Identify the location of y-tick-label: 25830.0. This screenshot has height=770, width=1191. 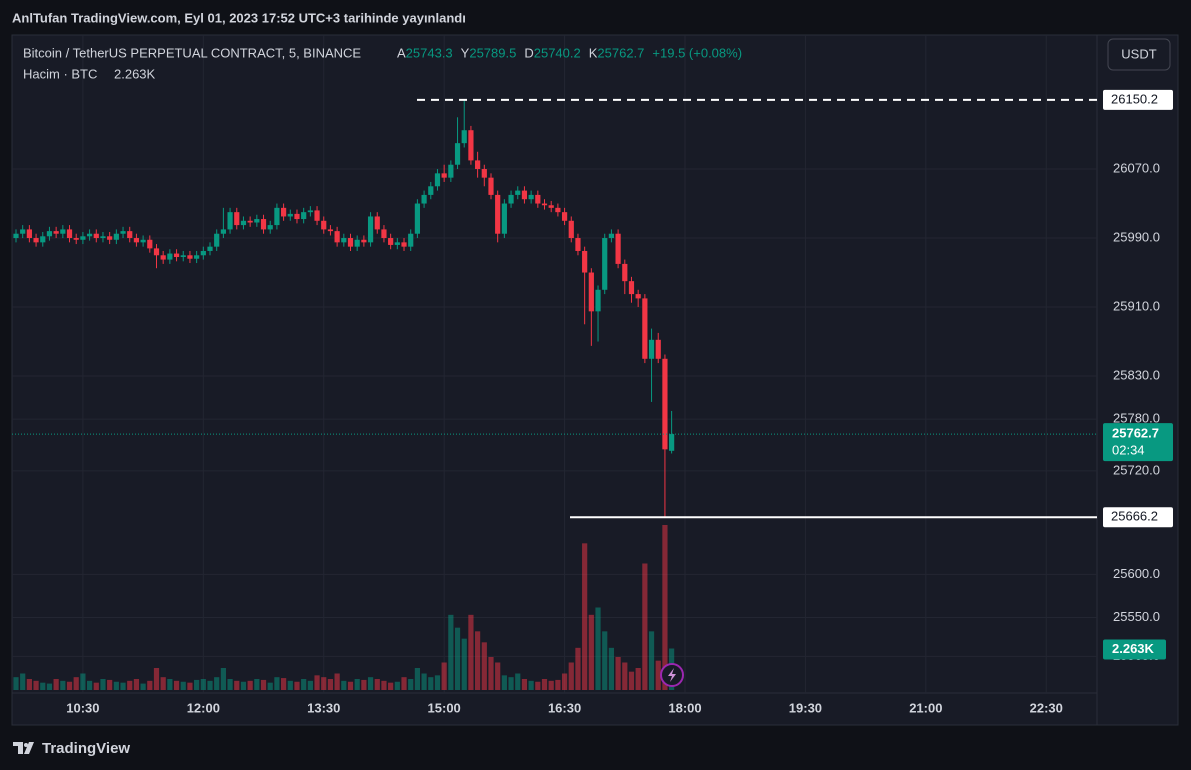
(1136, 374).